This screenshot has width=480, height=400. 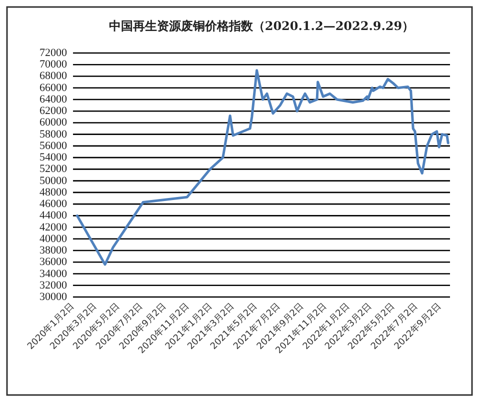 What do you see at coordinates (54, 88) in the screenshot?
I see `y-tick-label: 66000` at bounding box center [54, 88].